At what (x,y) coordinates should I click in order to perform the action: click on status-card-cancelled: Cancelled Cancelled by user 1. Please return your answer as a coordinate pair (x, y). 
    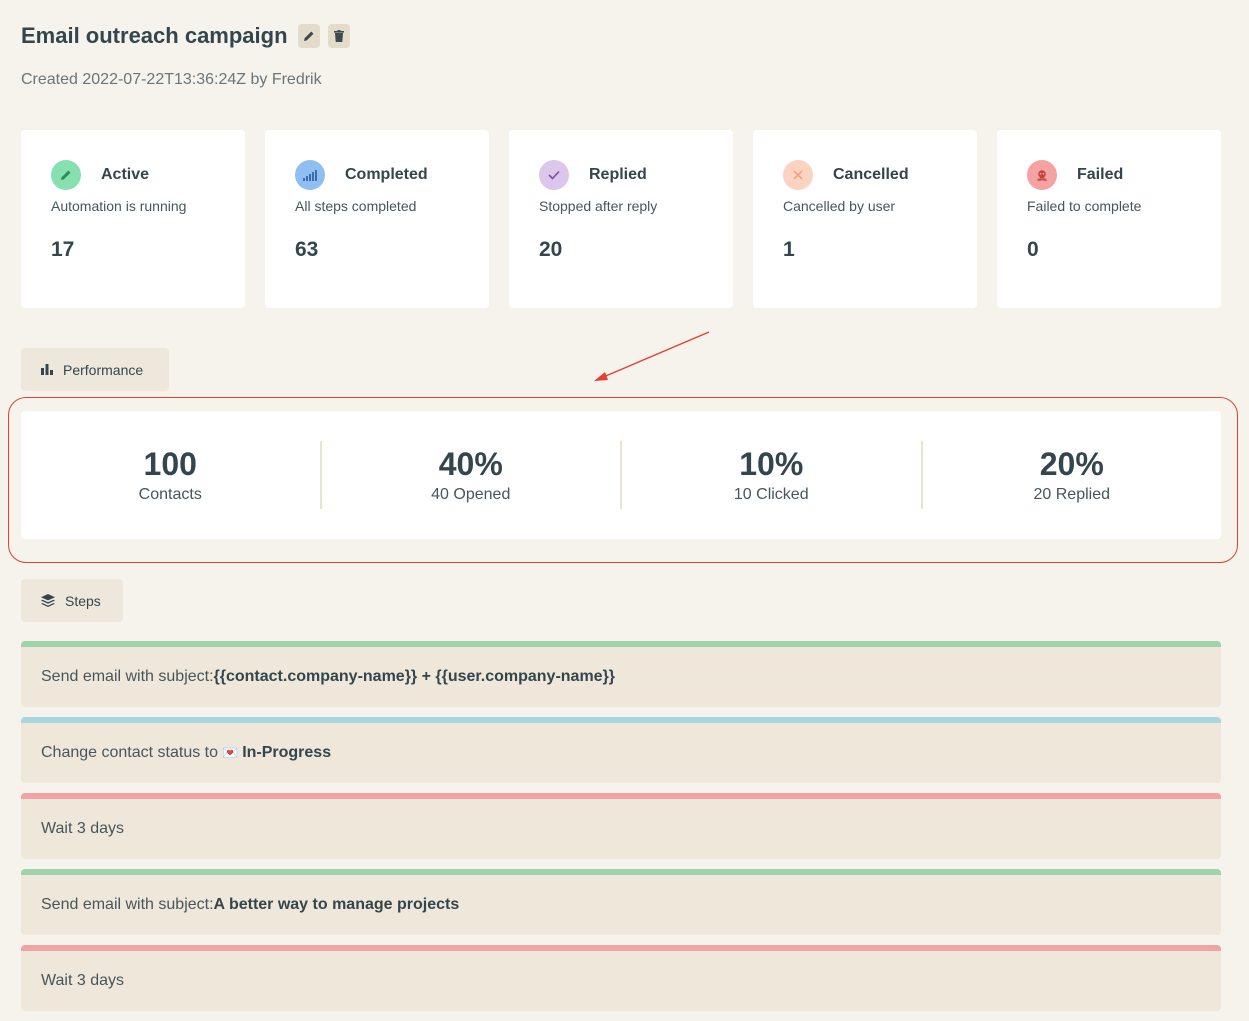
    Looking at the image, I should click on (865, 219).